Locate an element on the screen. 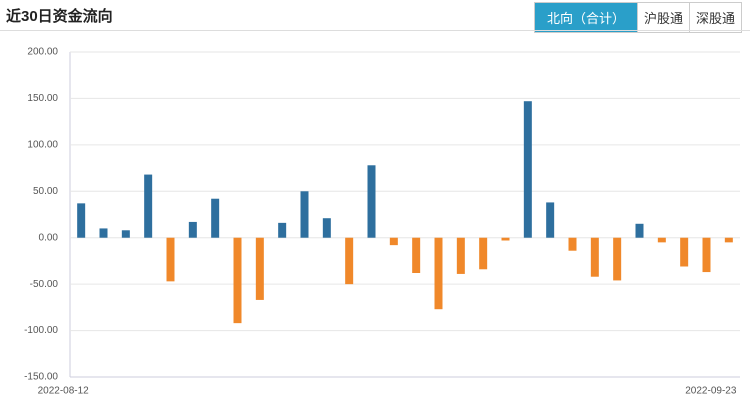 Image resolution: width=750 pixels, height=408 pixels. tab: 北向（合计） is located at coordinates (585, 17).